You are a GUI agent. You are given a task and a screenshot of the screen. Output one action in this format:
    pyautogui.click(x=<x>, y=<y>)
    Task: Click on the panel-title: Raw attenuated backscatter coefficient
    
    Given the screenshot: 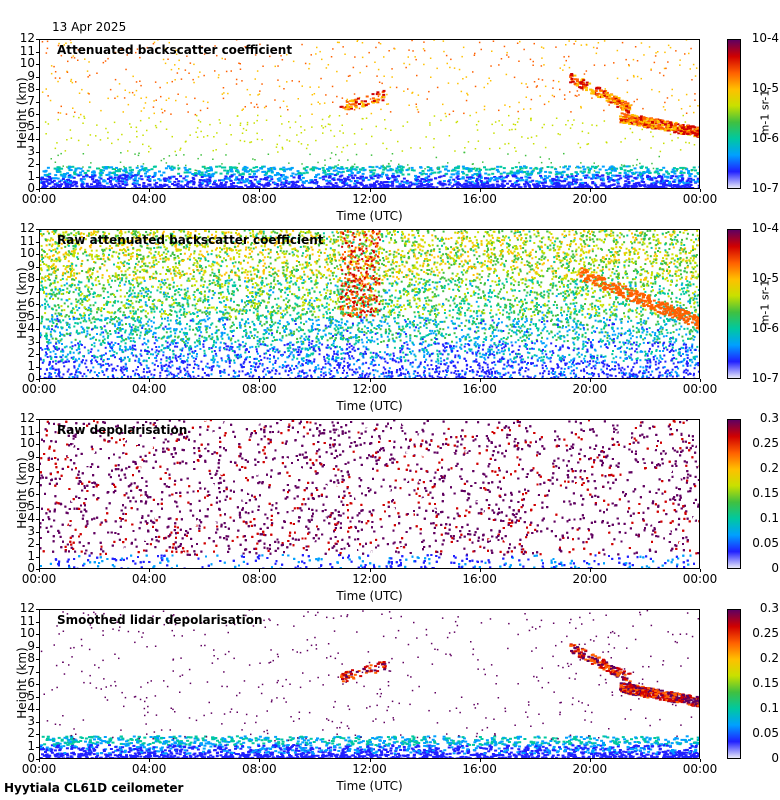 What is the action you would take?
    pyautogui.click(x=190, y=240)
    